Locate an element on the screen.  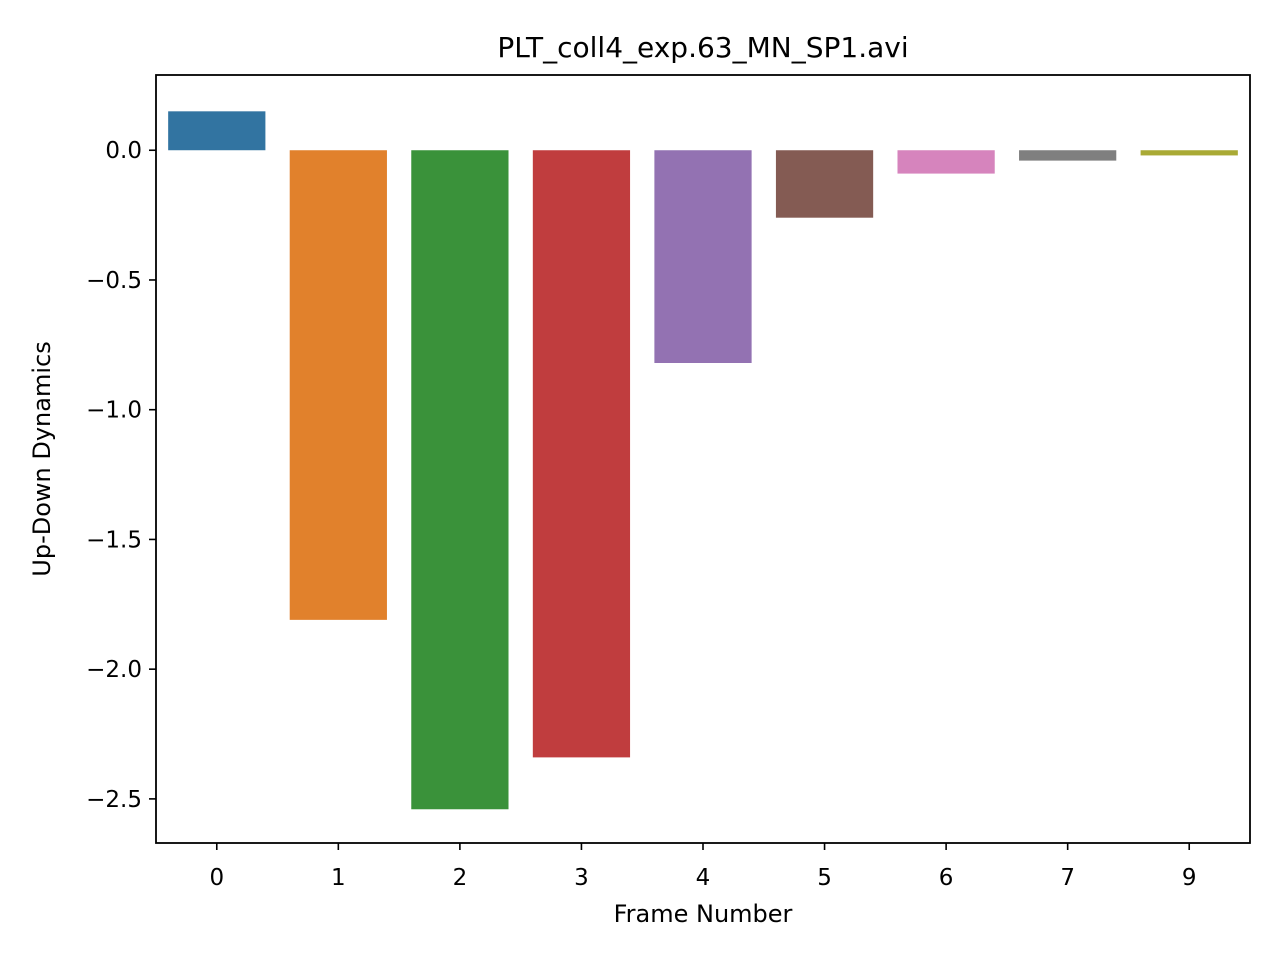
y-axis-label: Up-Down Dynamics is located at coordinates (42, 458).